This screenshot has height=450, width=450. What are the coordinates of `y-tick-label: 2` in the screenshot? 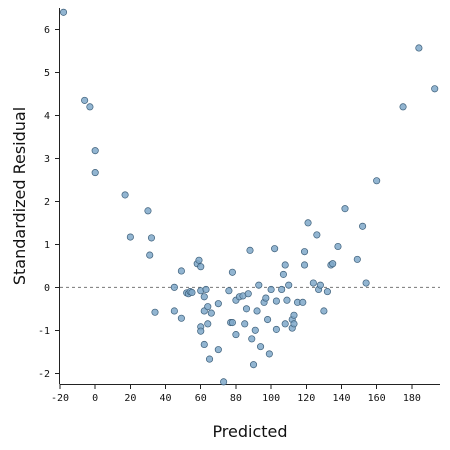 It's located at (47, 202).